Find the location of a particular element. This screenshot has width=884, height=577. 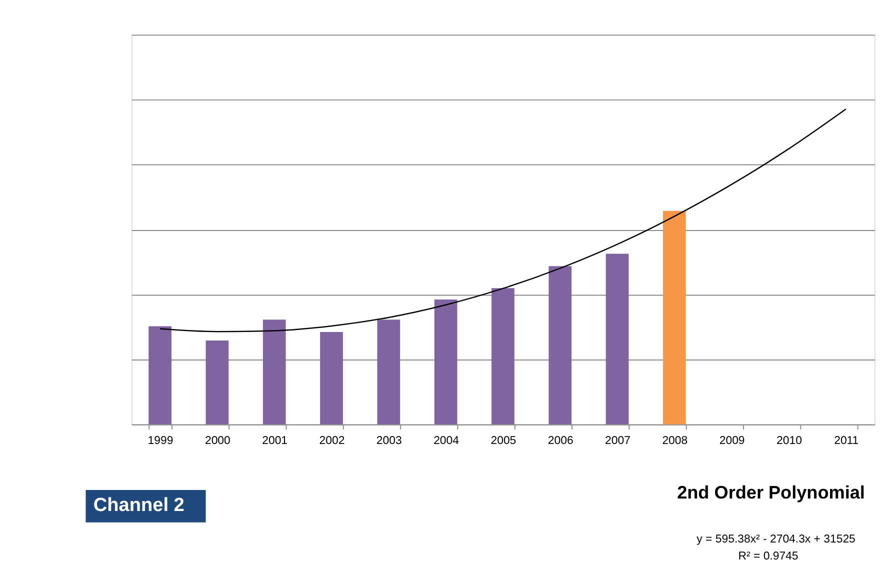

text: 2nd Order Polynomial is located at coordinates (771, 492).